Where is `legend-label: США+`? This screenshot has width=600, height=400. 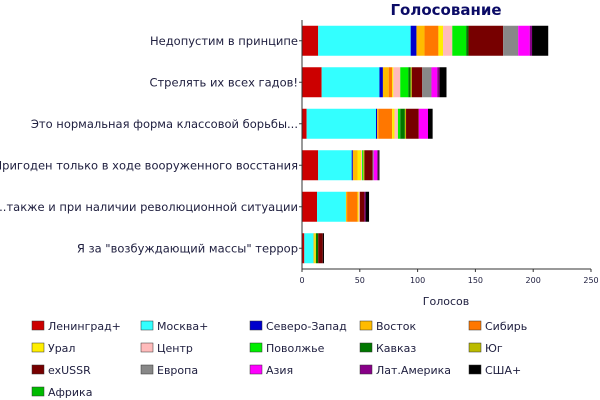
legend-label: США+ is located at coordinates (503, 370).